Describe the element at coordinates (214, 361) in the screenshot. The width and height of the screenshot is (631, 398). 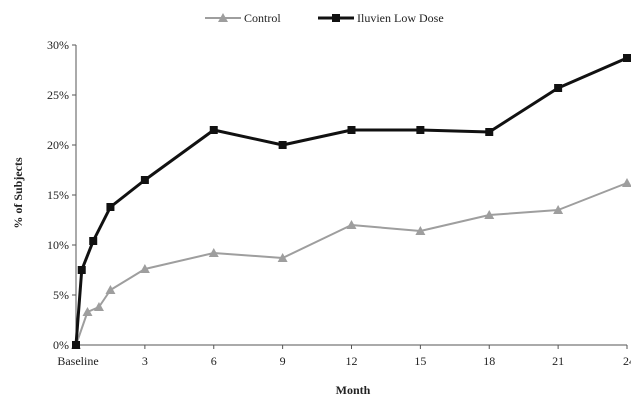
I see `x-tick-label: 6` at that location.